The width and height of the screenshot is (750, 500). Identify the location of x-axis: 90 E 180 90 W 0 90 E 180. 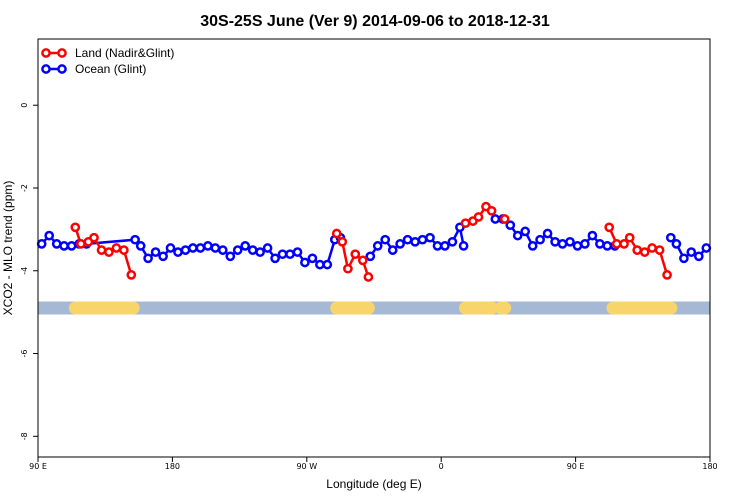
(373, 464).